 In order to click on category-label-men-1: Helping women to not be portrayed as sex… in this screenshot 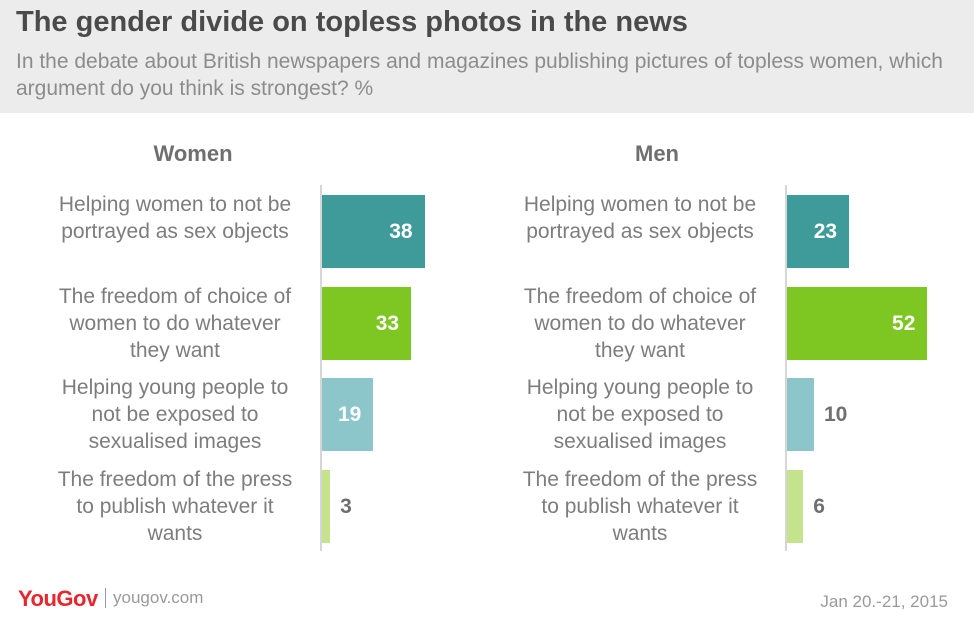, I will do `click(640, 218)`.